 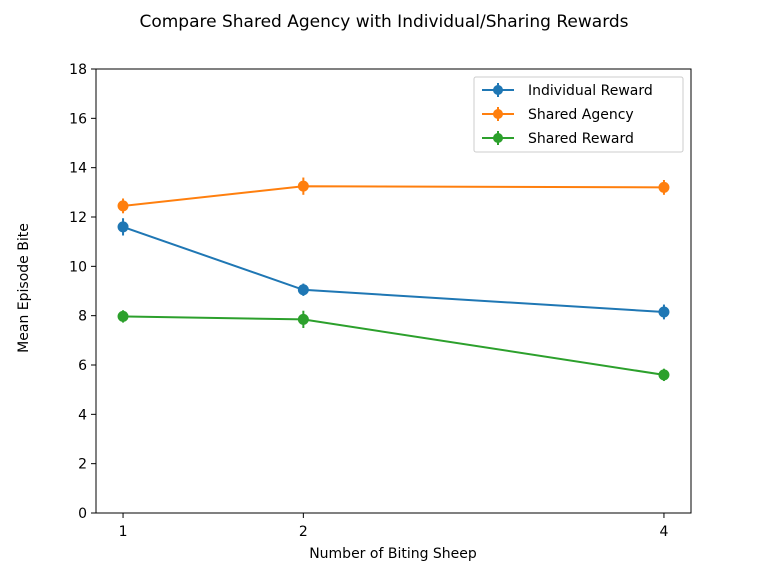 What do you see at coordinates (393, 554) in the screenshot?
I see `x-axis-label: Number of Biting Sheep` at bounding box center [393, 554].